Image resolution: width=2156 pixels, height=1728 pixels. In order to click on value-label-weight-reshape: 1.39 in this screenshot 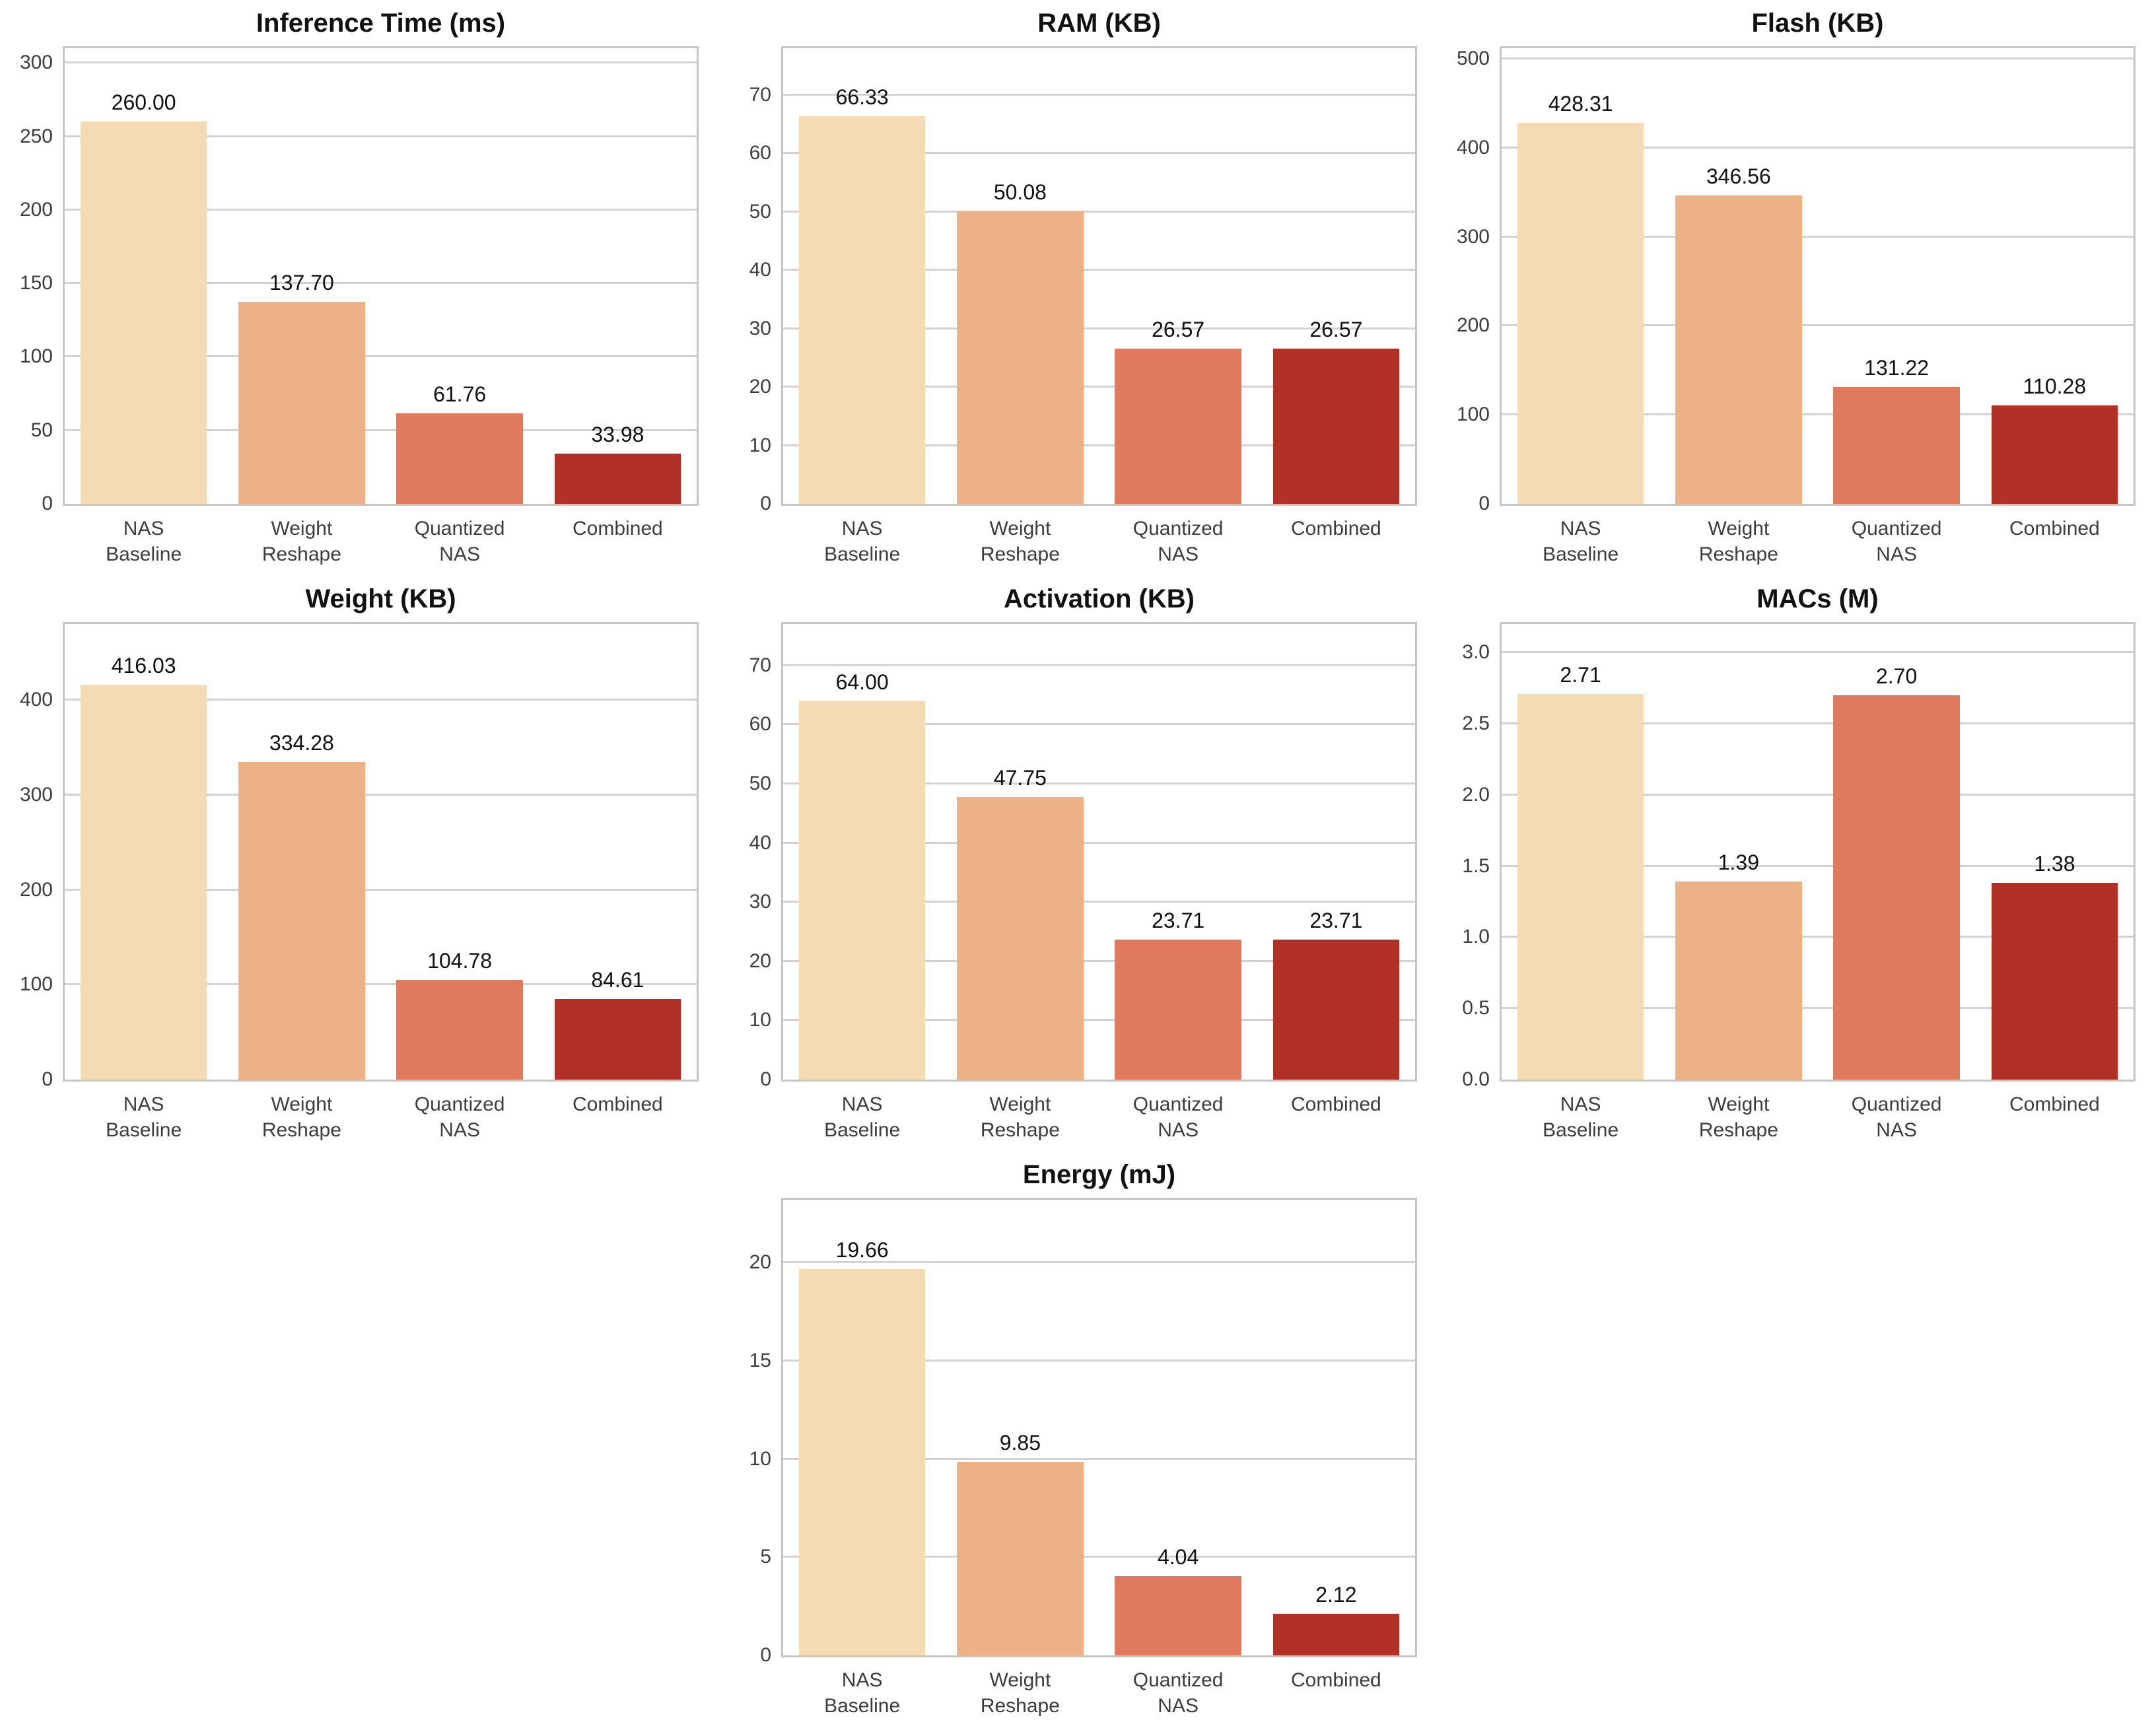, I will do `click(1739, 862)`.